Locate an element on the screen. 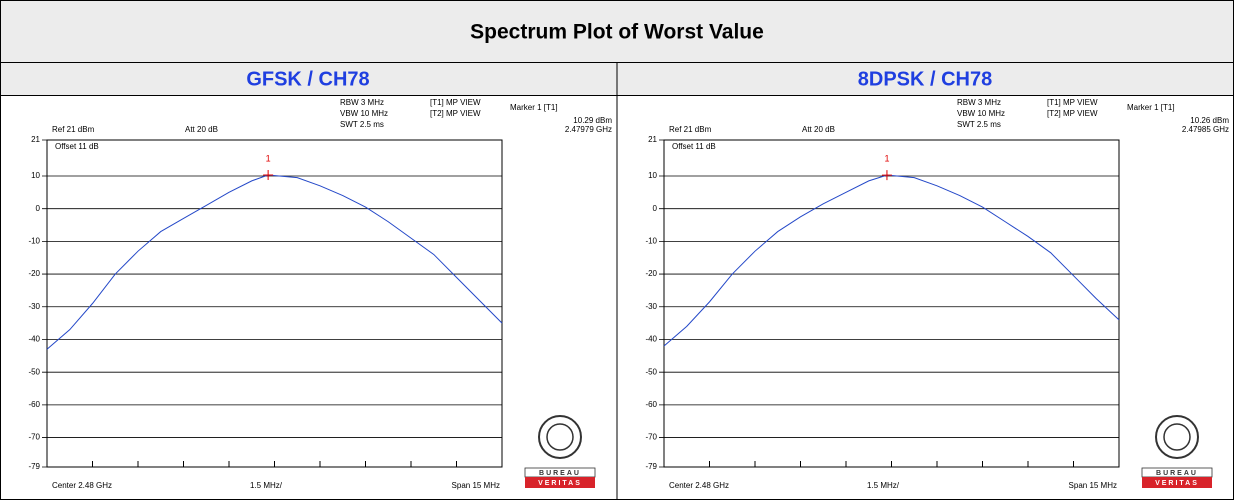 The image size is (1234, 500). header-row is located at coordinates (617, 31).